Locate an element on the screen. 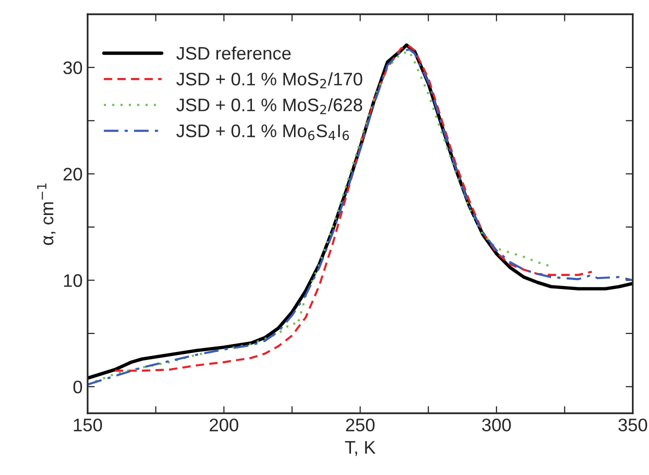  x-tick-label: 300 is located at coordinates (496, 425).